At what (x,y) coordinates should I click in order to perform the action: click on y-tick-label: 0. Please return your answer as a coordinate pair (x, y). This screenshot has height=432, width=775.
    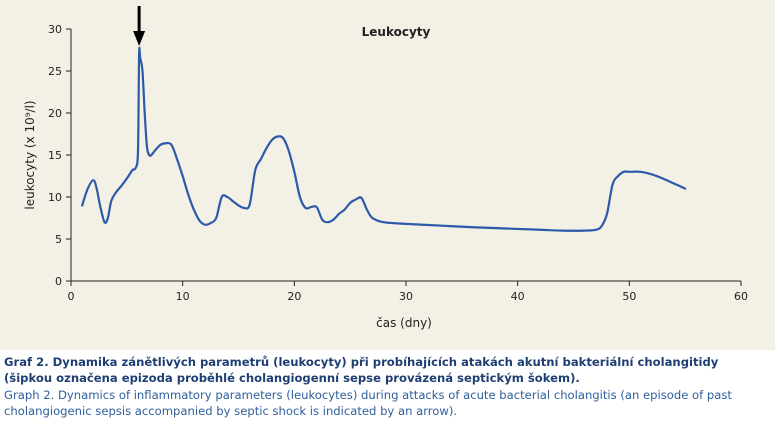
    Looking at the image, I should click on (58, 281).